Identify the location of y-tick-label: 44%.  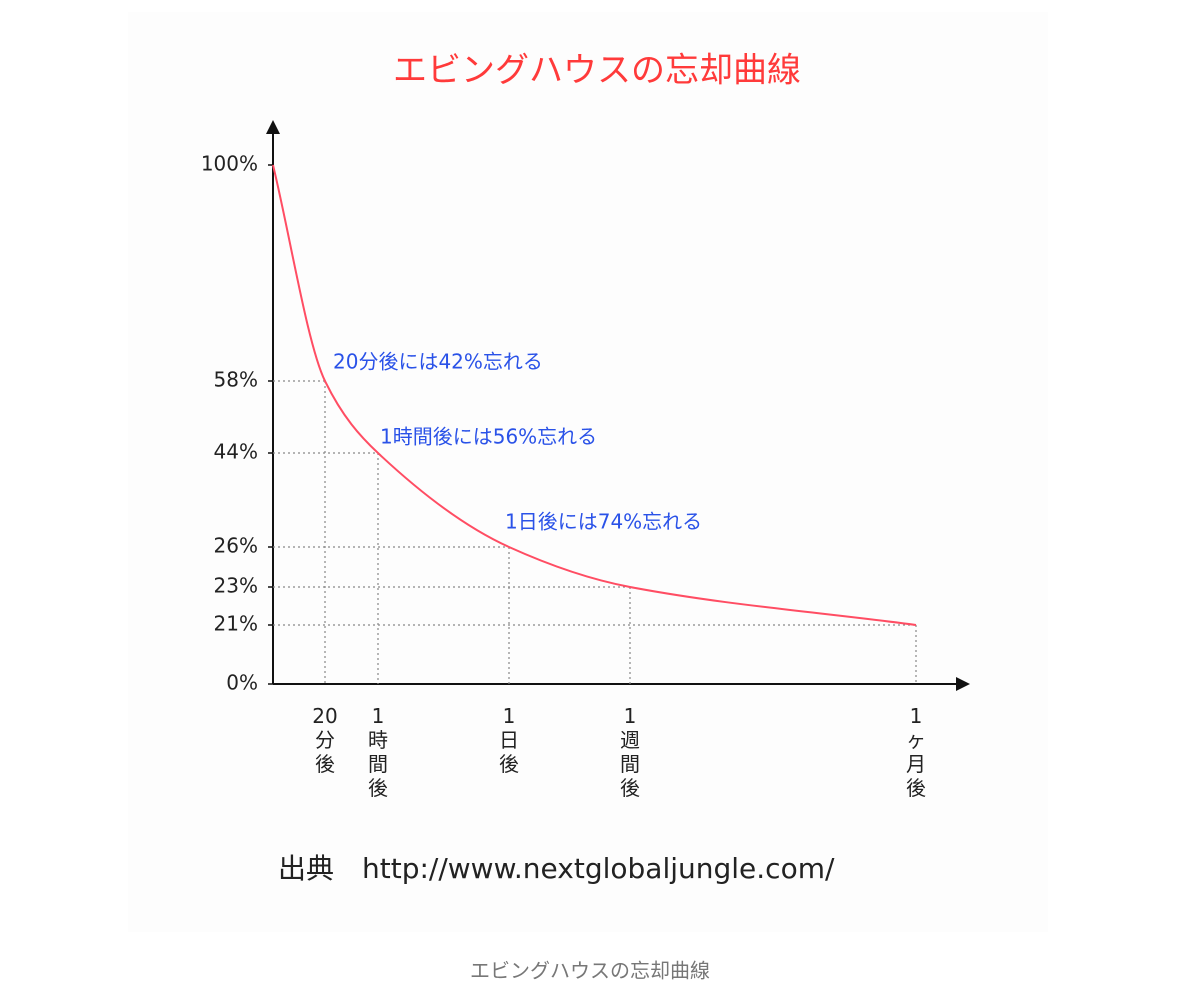
(236, 452).